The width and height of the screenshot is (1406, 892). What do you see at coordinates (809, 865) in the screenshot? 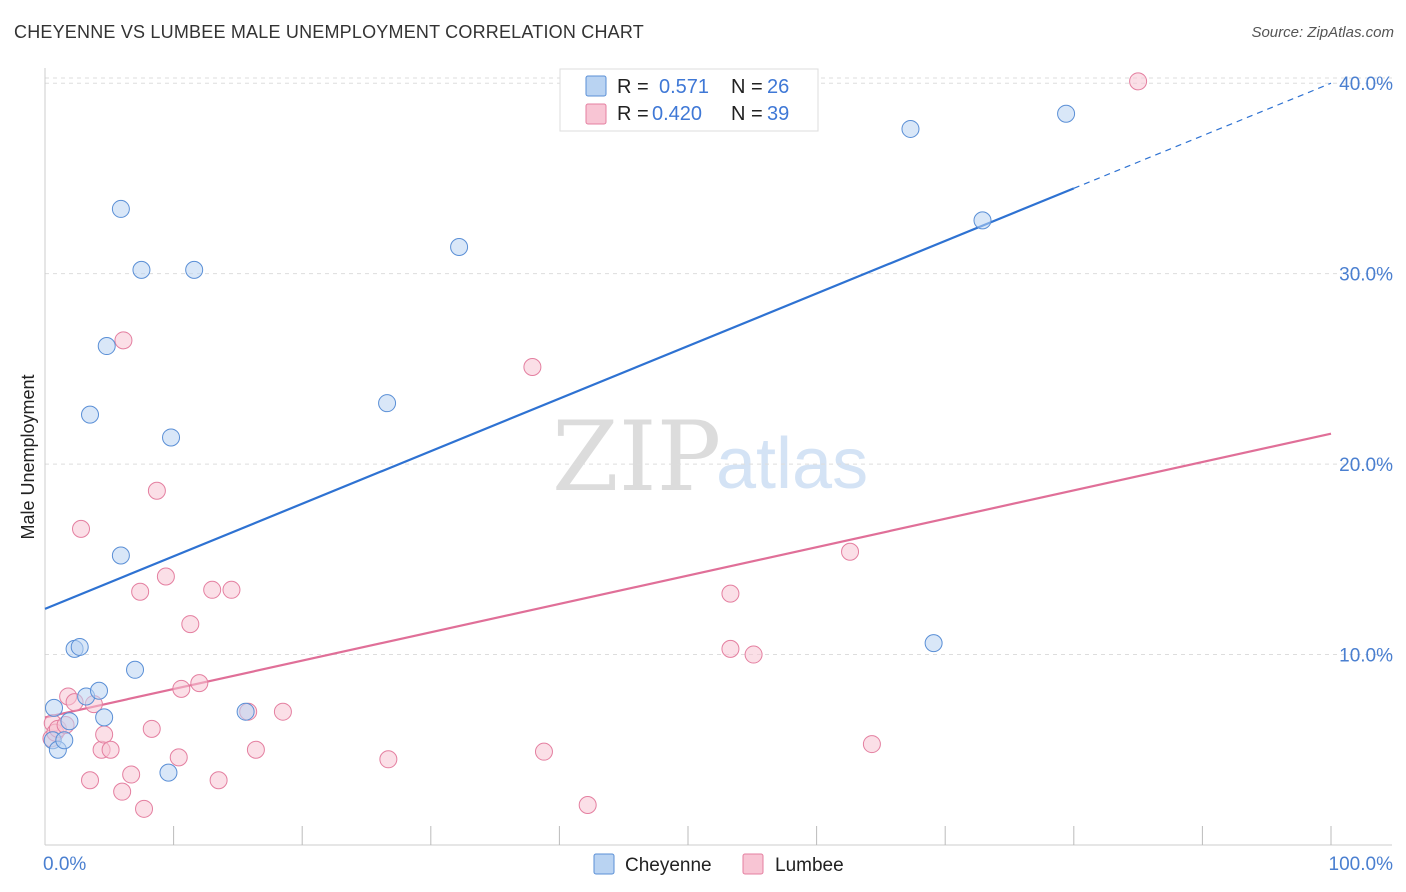
I see `bottom-legend-label-lumbee: Lumbee` at bounding box center [809, 865].